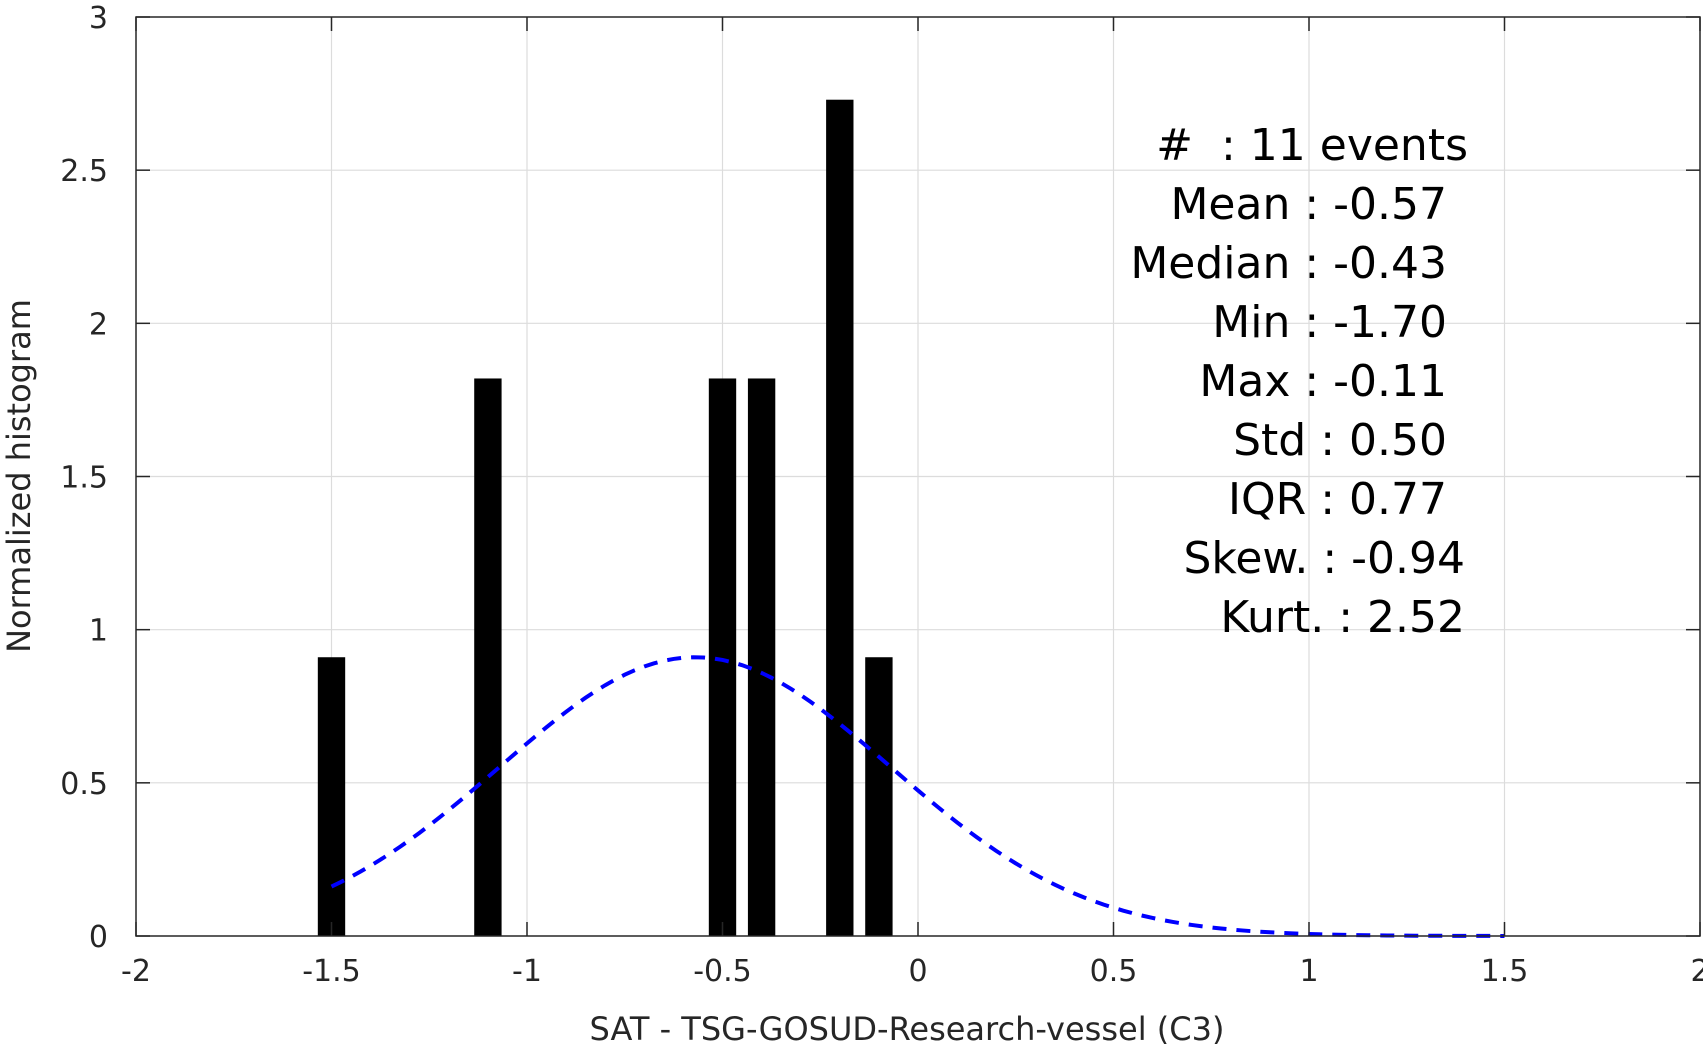  I want to click on x-tick-label: 1, so click(1308, 971).